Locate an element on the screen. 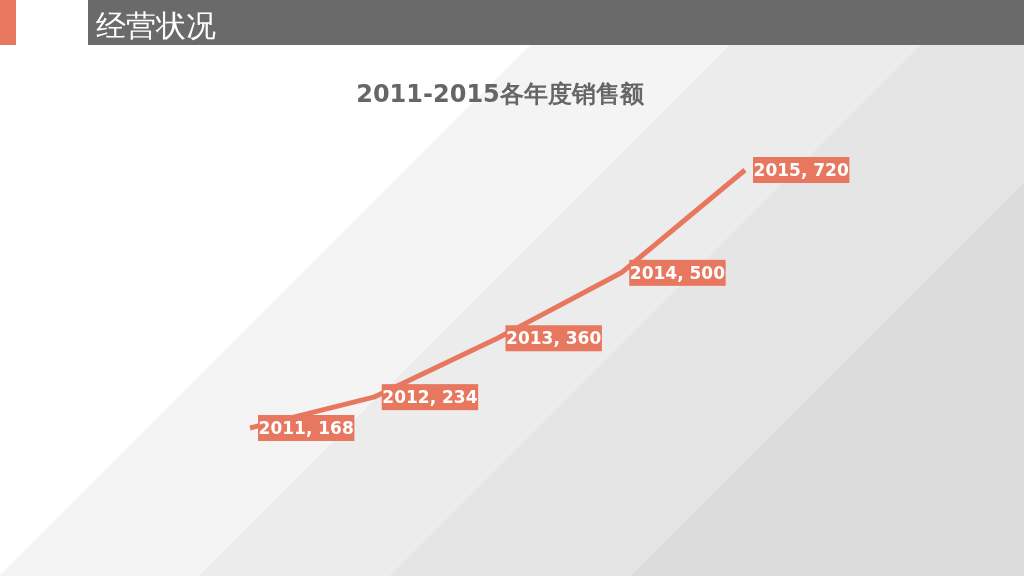  data-label: 2013, 360 is located at coordinates (554, 338).